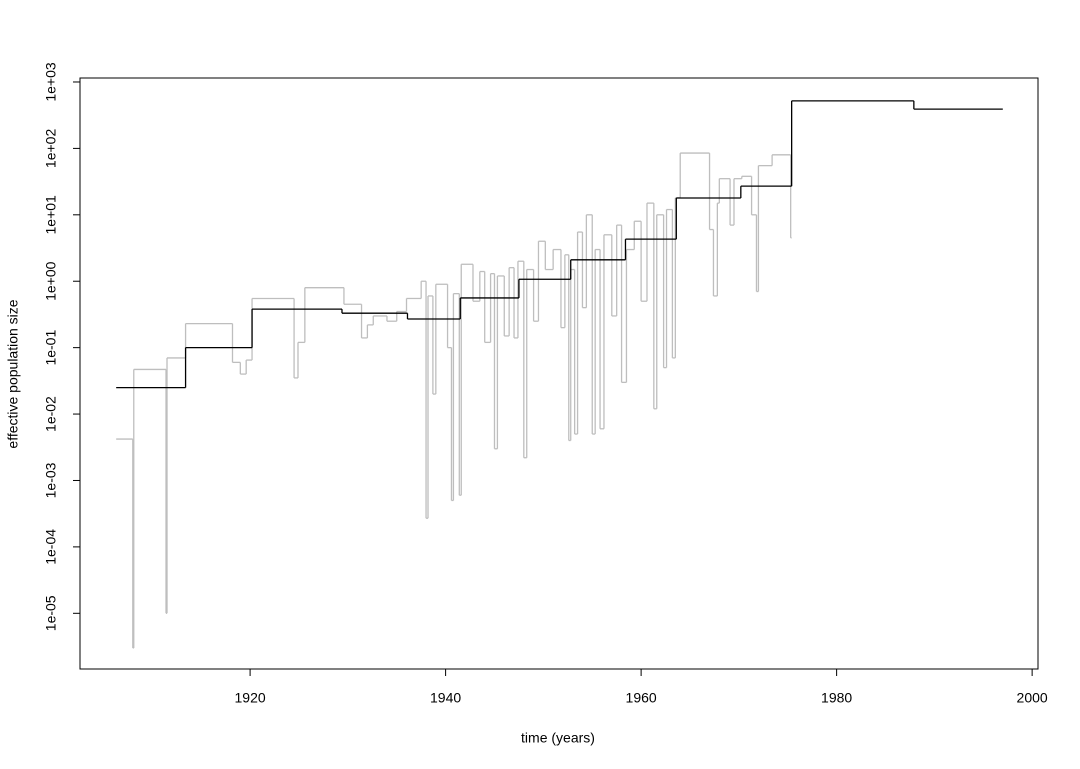 The width and height of the screenshot is (1080, 769). I want to click on y-tick-label: 1e+02, so click(51, 149).